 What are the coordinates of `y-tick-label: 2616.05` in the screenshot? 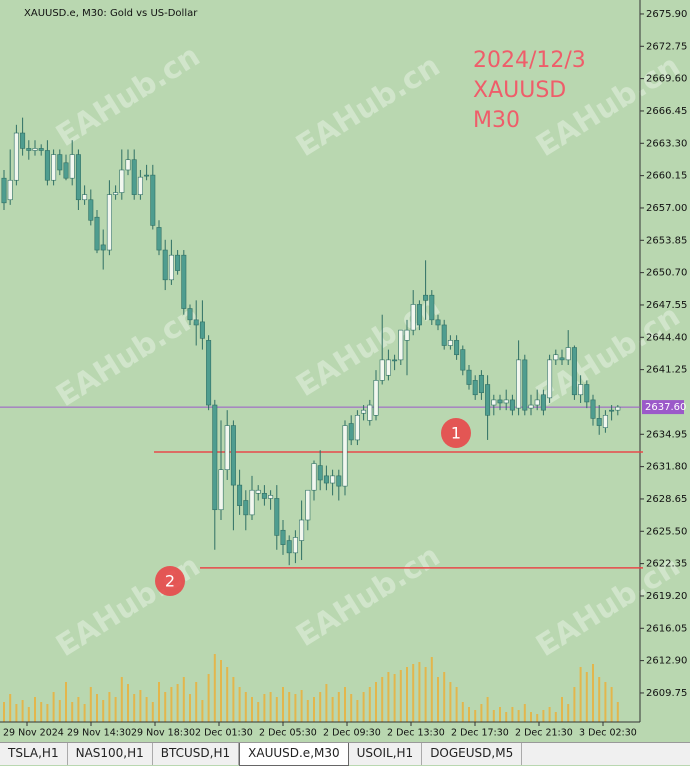 It's located at (666, 628).